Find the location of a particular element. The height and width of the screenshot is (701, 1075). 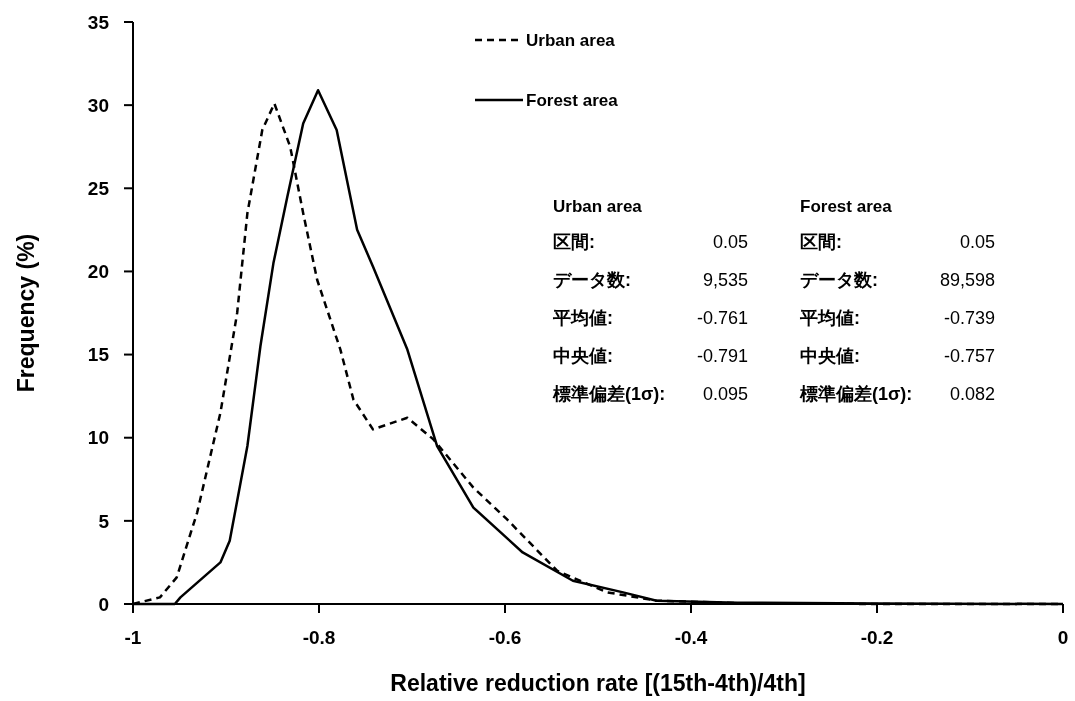

y-tick-label: 10 is located at coordinates (98, 438).